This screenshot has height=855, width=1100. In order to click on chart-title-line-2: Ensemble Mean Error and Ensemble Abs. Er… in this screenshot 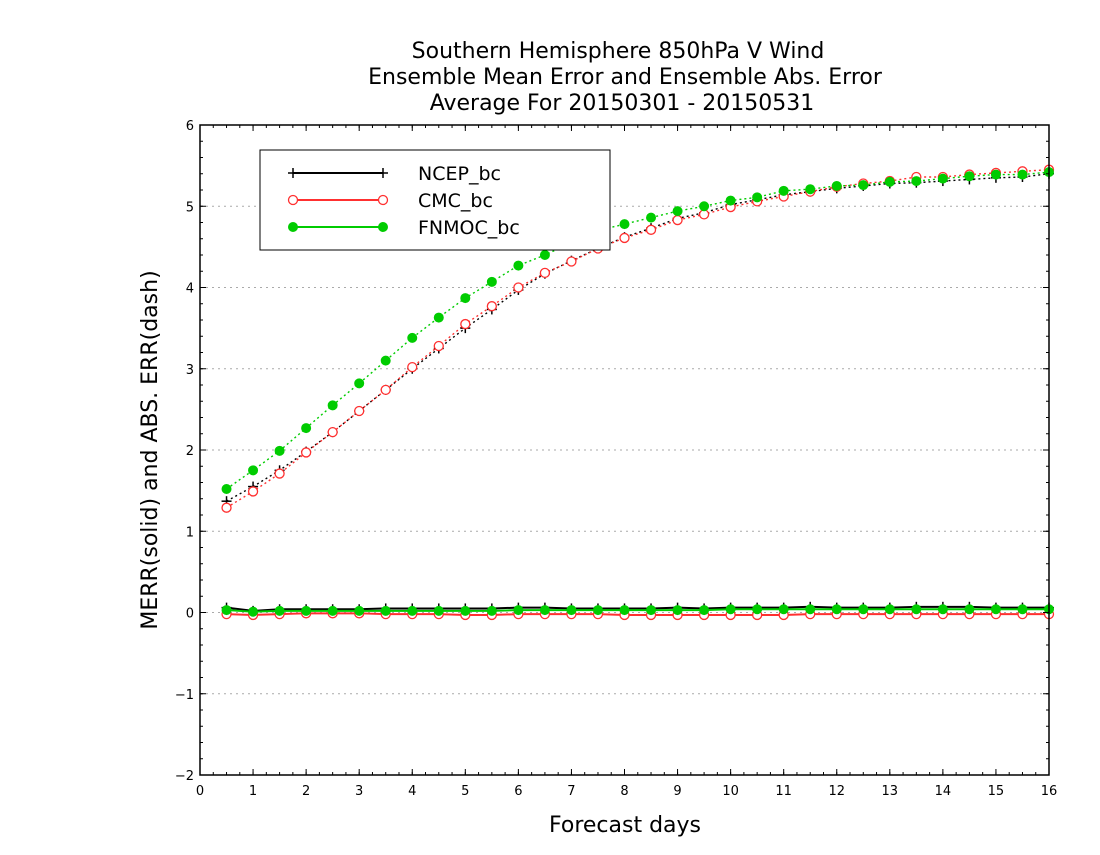, I will do `click(625, 77)`.